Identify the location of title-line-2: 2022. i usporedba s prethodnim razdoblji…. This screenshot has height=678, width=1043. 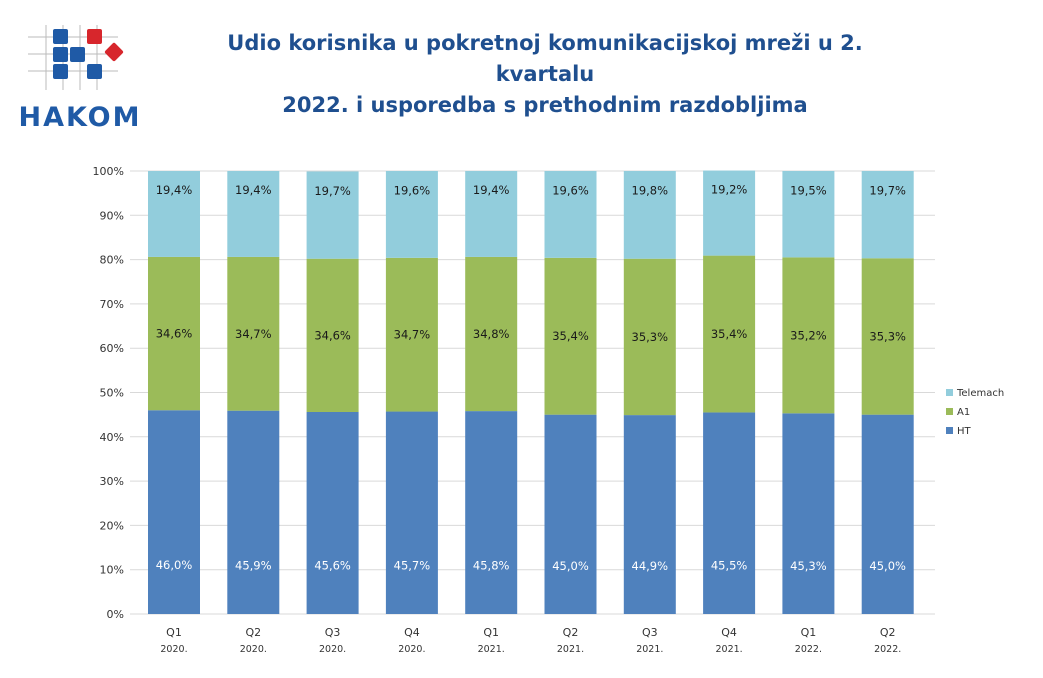
(545, 105).